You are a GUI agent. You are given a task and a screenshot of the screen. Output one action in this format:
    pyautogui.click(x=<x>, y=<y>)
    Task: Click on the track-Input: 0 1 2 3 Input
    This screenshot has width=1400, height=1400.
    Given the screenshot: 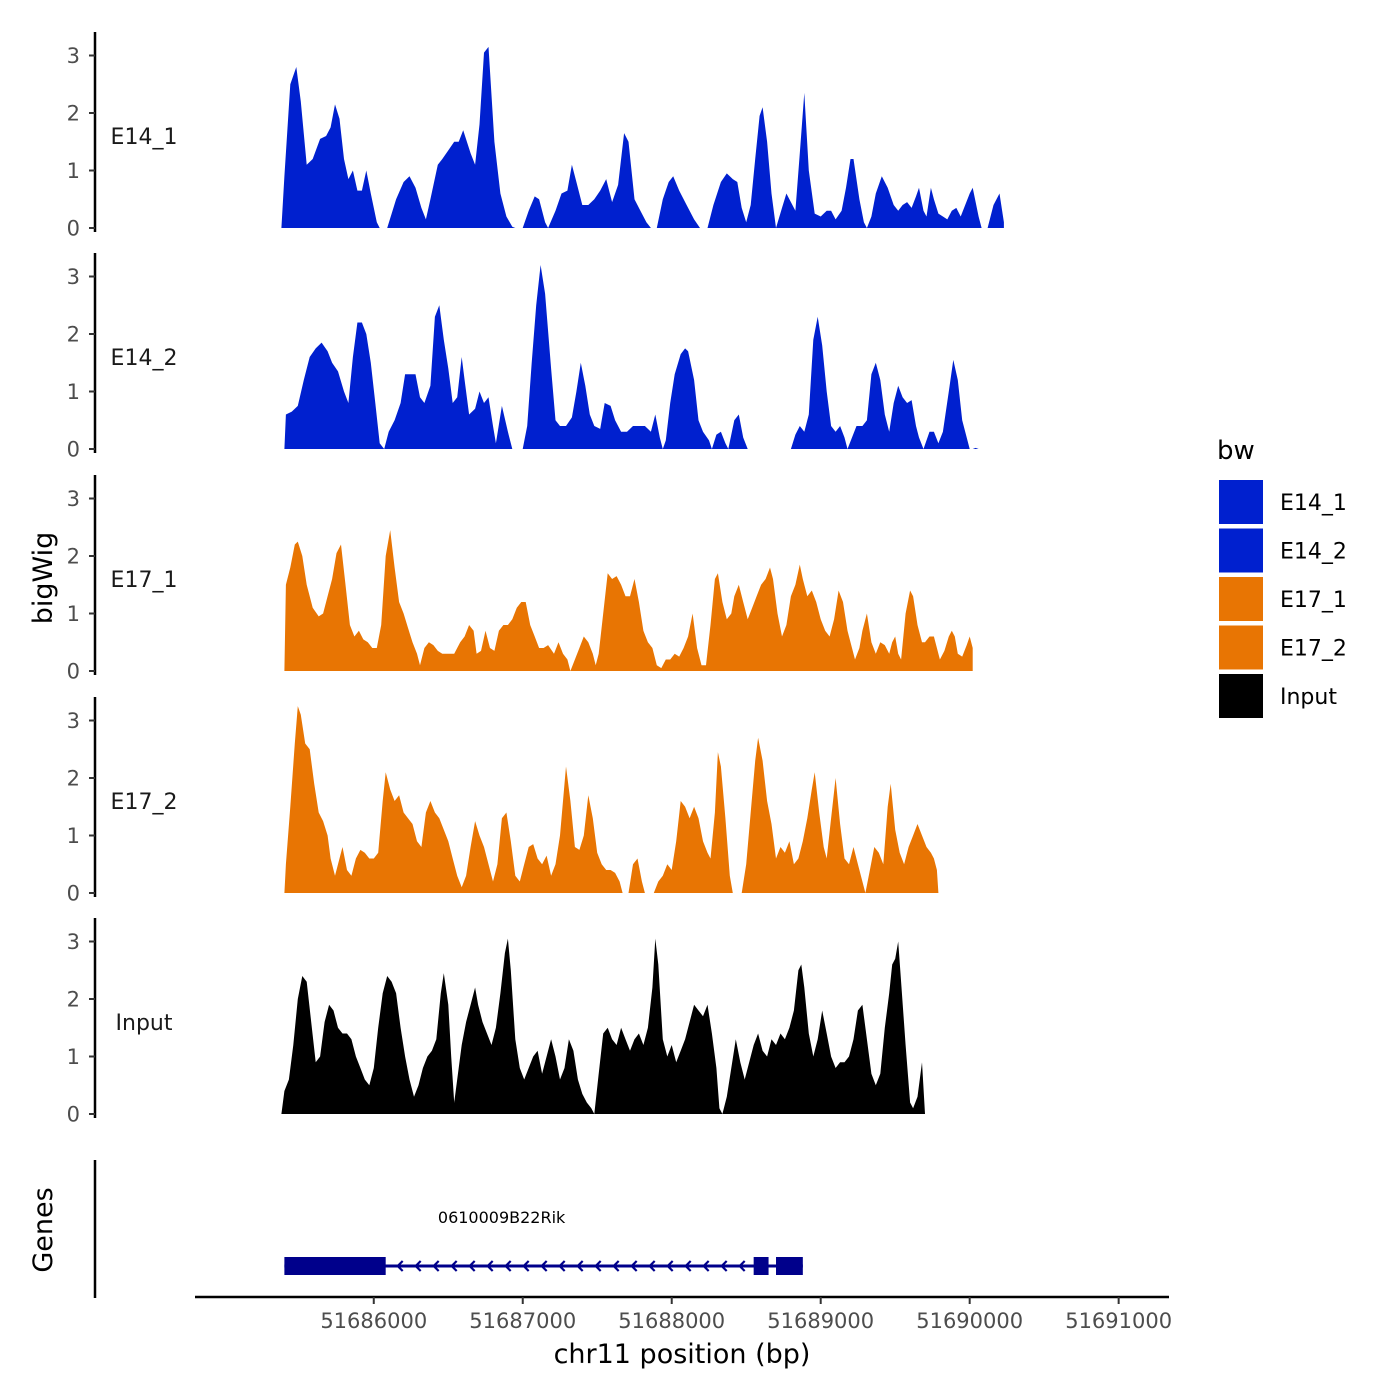 What is the action you would take?
    pyautogui.click(x=496, y=1022)
    